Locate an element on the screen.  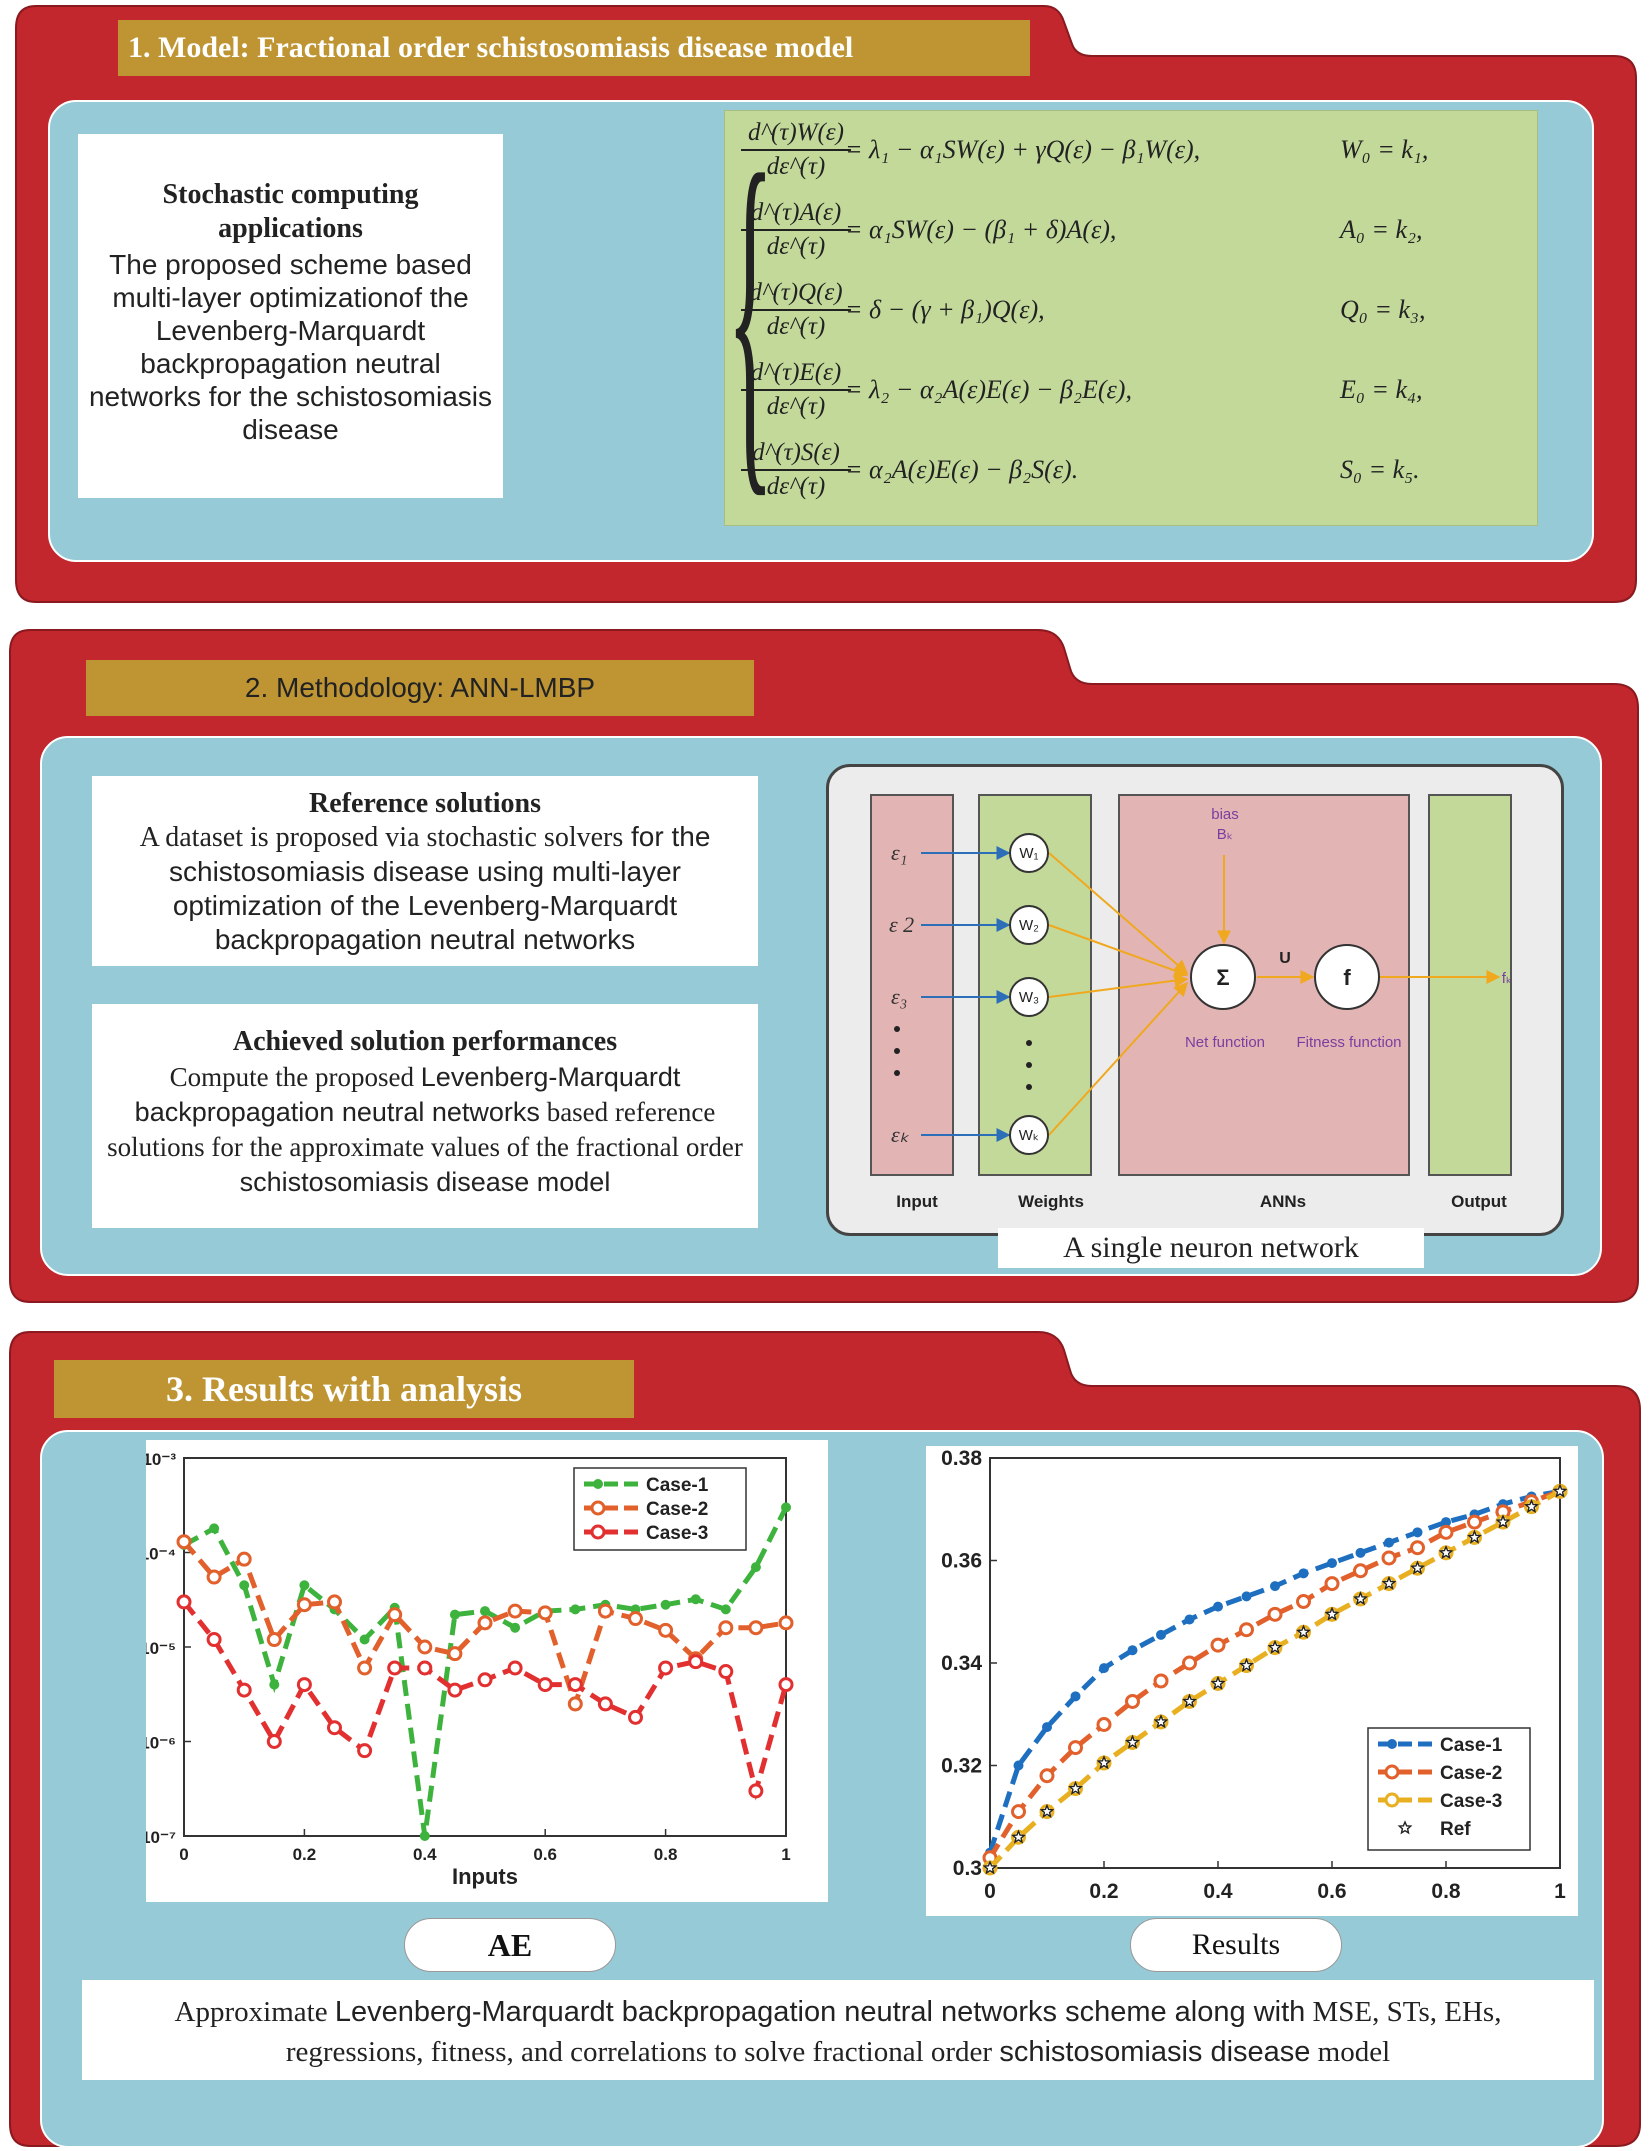
y-tick-label: 0.36 is located at coordinates (961, 1561).